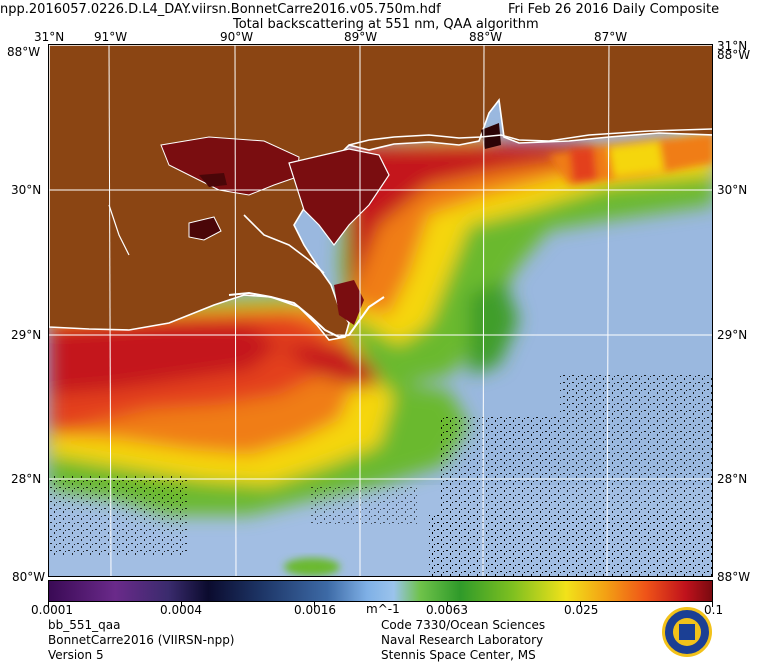 The width and height of the screenshot is (762, 664). I want to click on colorbar-label-2: 0.0016, so click(315, 610).